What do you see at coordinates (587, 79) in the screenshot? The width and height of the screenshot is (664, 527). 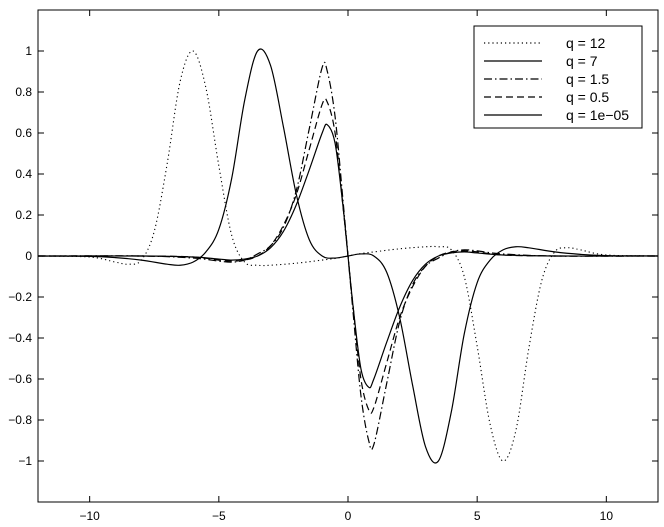 I see `legend-label-3: q = 1.5` at bounding box center [587, 79].